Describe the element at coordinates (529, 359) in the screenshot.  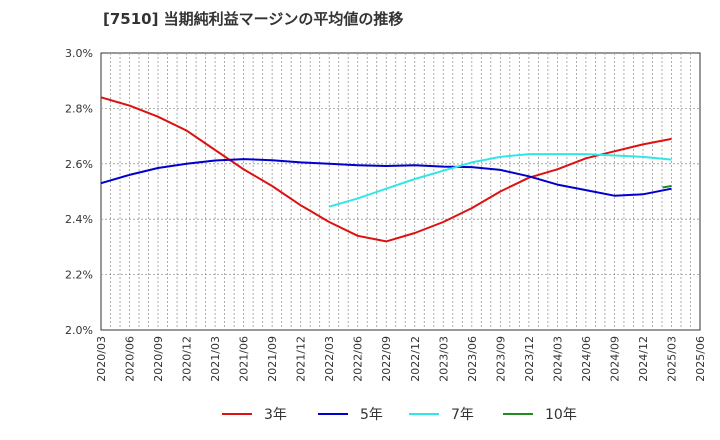
I see `x-tick-label: 2023/12` at that location.